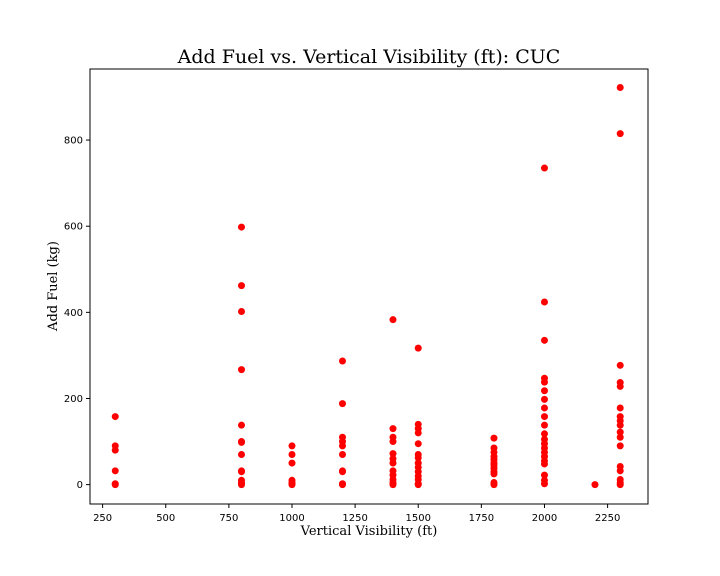  What do you see at coordinates (165, 518) in the screenshot?
I see `x-tick-label: 500` at bounding box center [165, 518].